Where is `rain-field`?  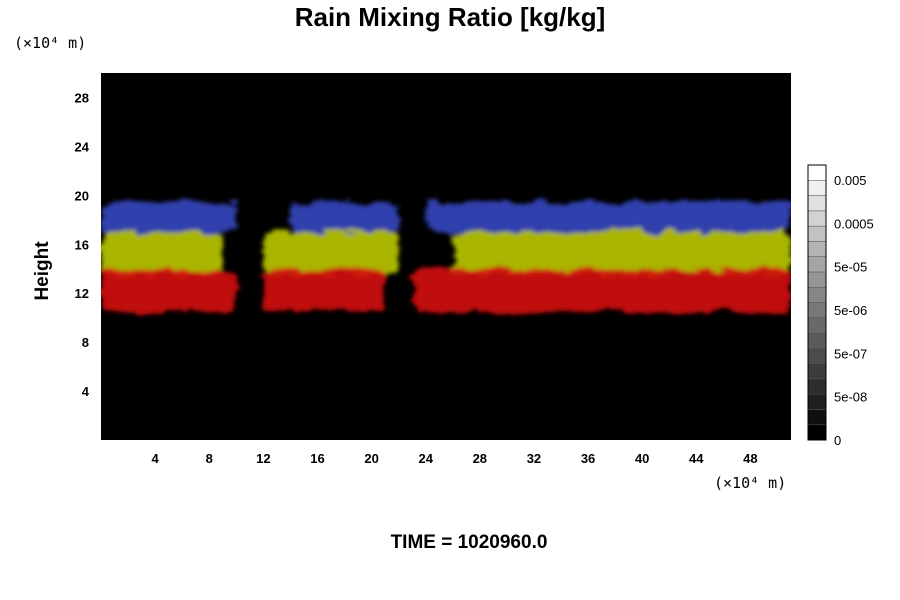 rain-field is located at coordinates (446, 256).